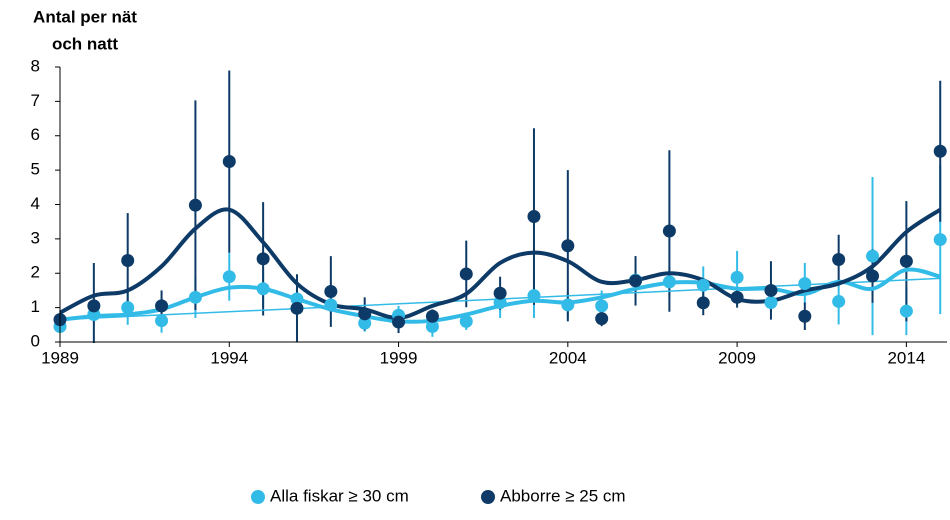 This screenshot has height=520, width=950. Describe the element at coordinates (35, 272) in the screenshot. I see `y-tick-label: 2` at that location.